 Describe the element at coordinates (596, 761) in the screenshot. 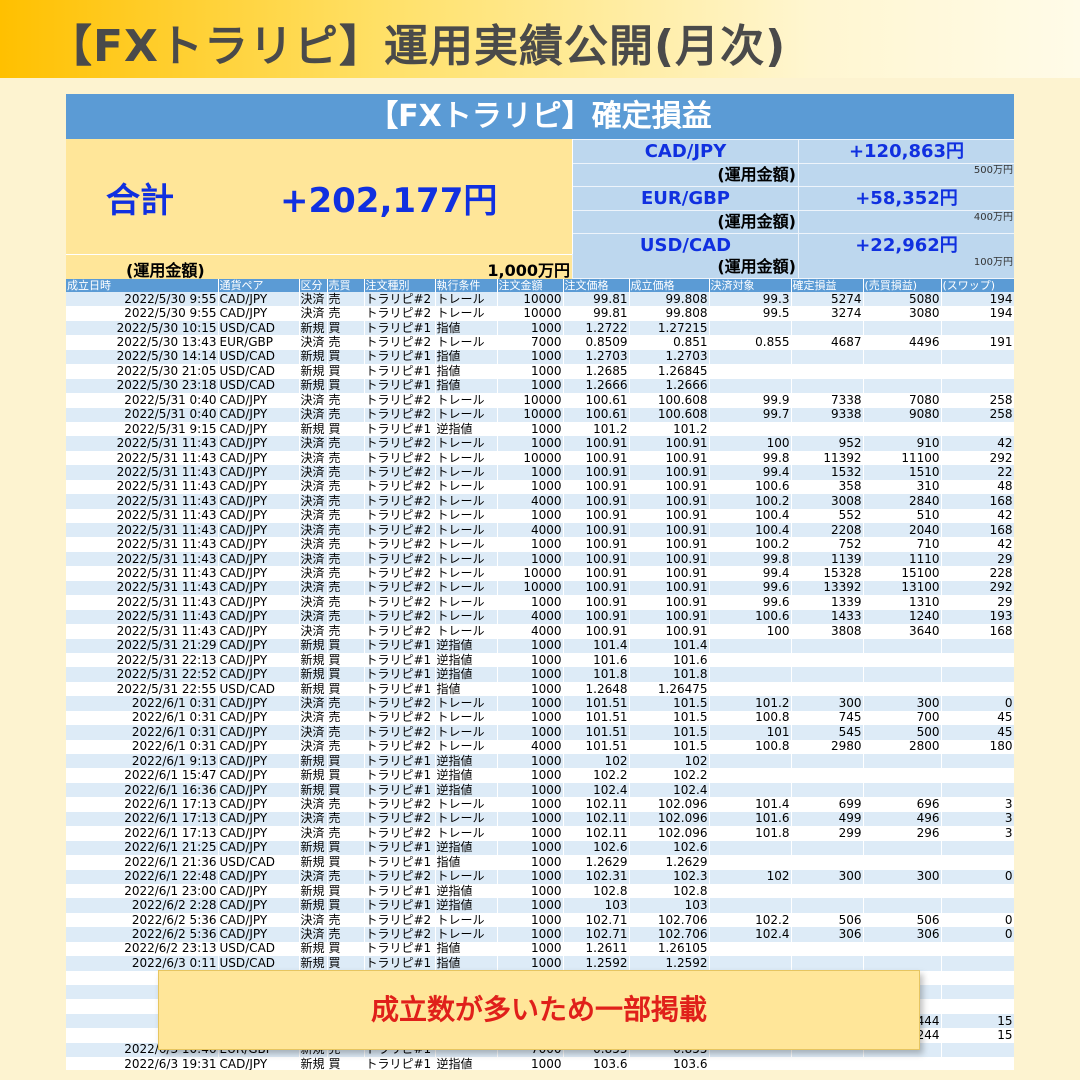

I see `table-cell: 102` at that location.